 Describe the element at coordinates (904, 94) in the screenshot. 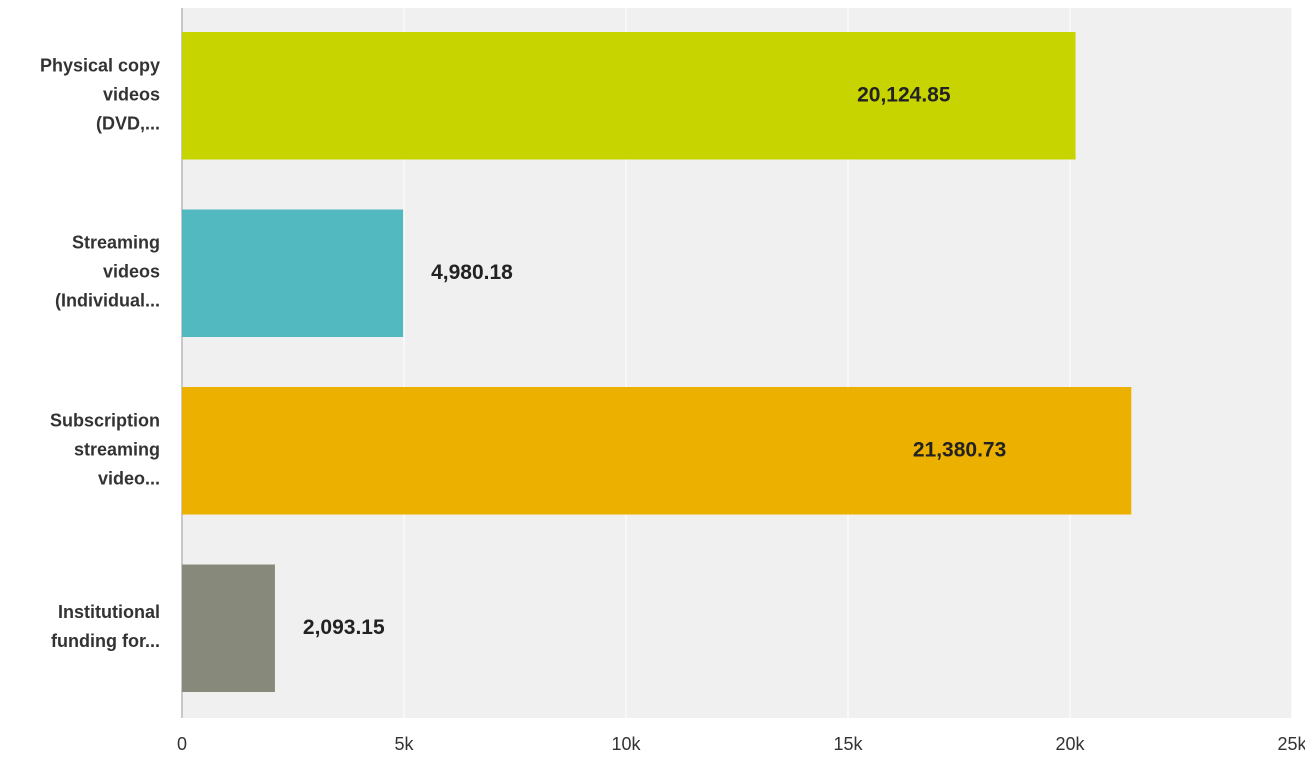

I see `value-label: 20,124.85` at that location.